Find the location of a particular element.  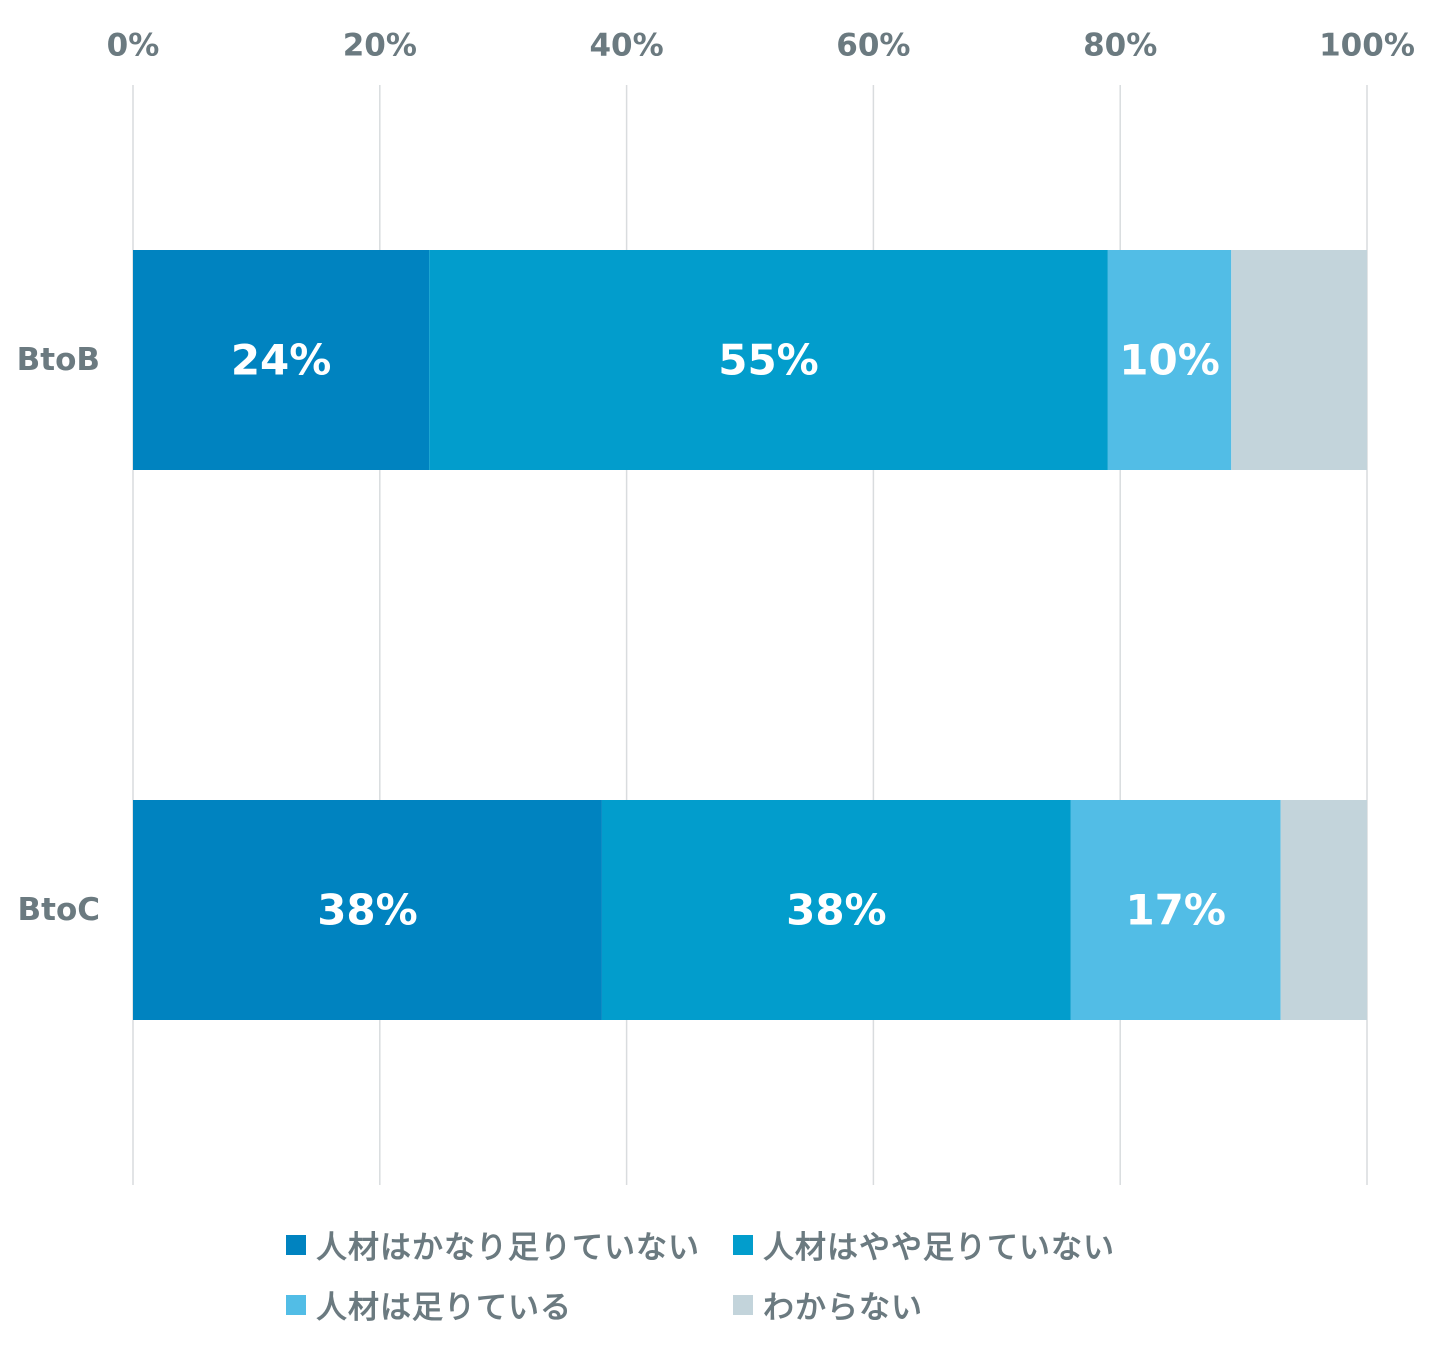

x-tick-label: 20% is located at coordinates (380, 46).